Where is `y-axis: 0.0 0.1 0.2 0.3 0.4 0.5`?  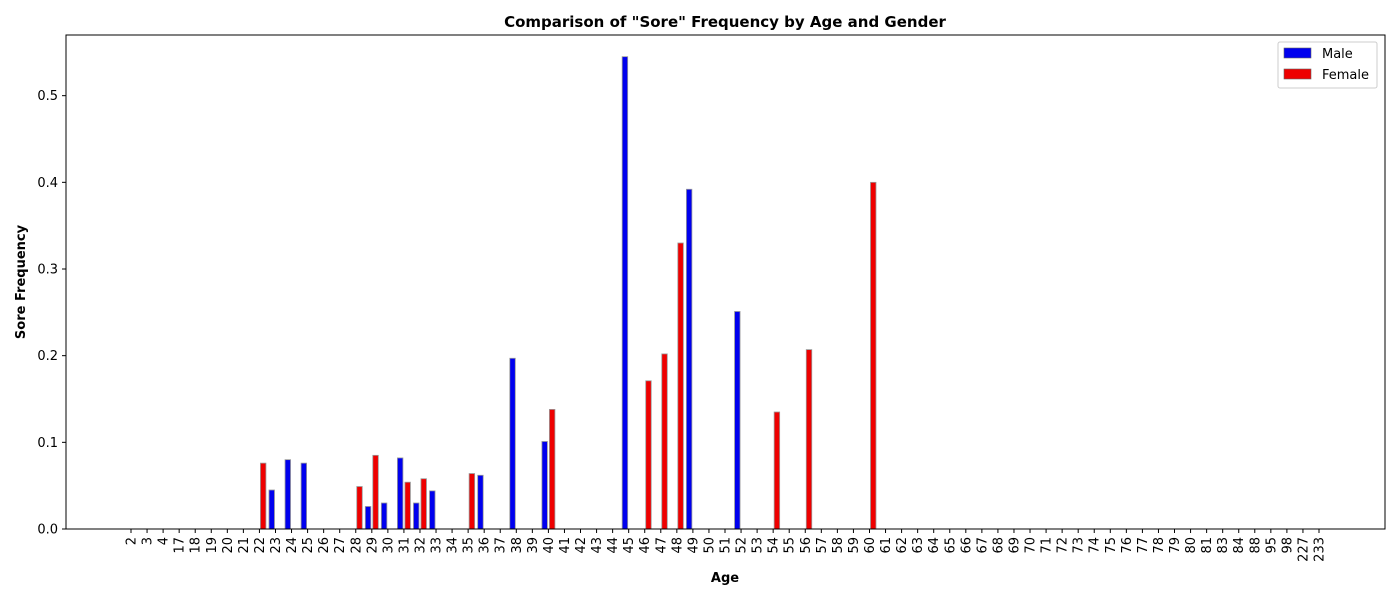
y-axis: 0.0 0.1 0.2 0.3 0.4 0.5 is located at coordinates (51, 313).